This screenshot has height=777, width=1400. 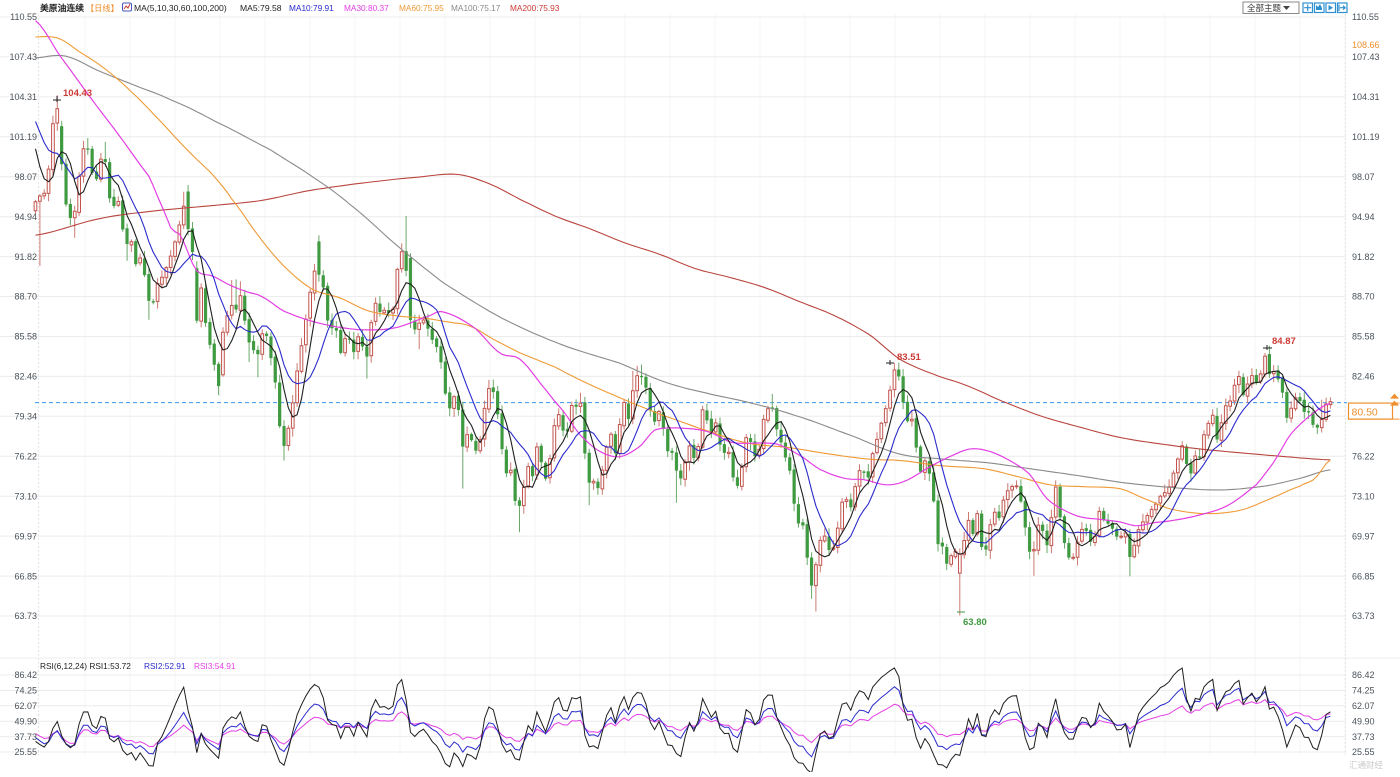 What do you see at coordinates (476, 8) in the screenshot?
I see `svg-text: MA100:75.17` at bounding box center [476, 8].